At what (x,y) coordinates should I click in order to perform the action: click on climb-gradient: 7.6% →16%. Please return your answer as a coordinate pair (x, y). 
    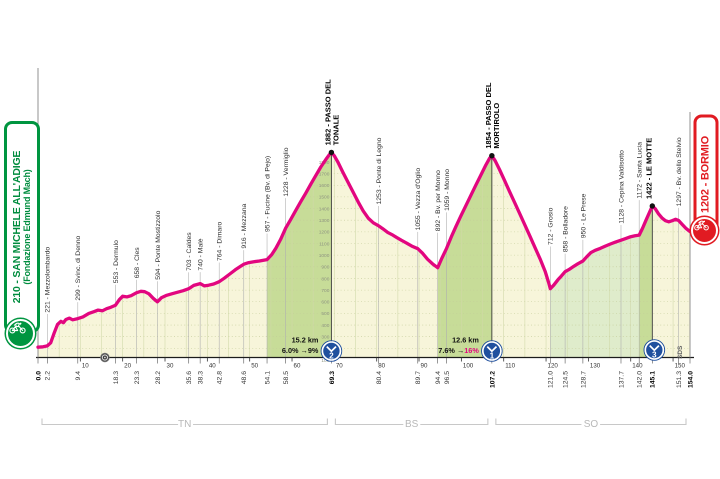
    Looking at the image, I should click on (458, 350).